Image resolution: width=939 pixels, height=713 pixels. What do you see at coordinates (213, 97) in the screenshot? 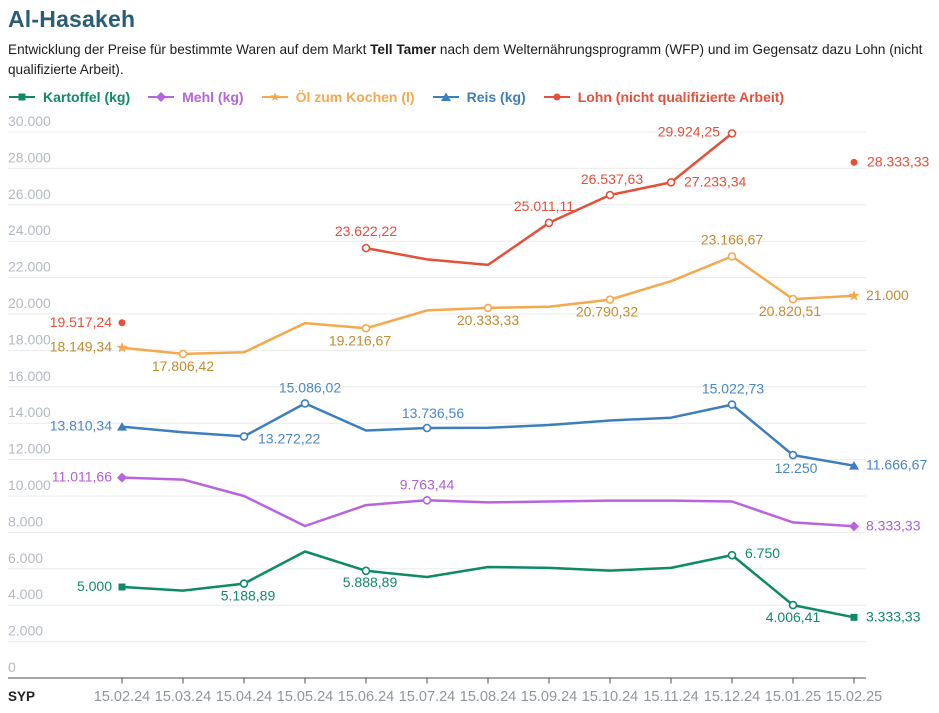
I see `legend-item-label: Mehl (kg)` at bounding box center [213, 97].